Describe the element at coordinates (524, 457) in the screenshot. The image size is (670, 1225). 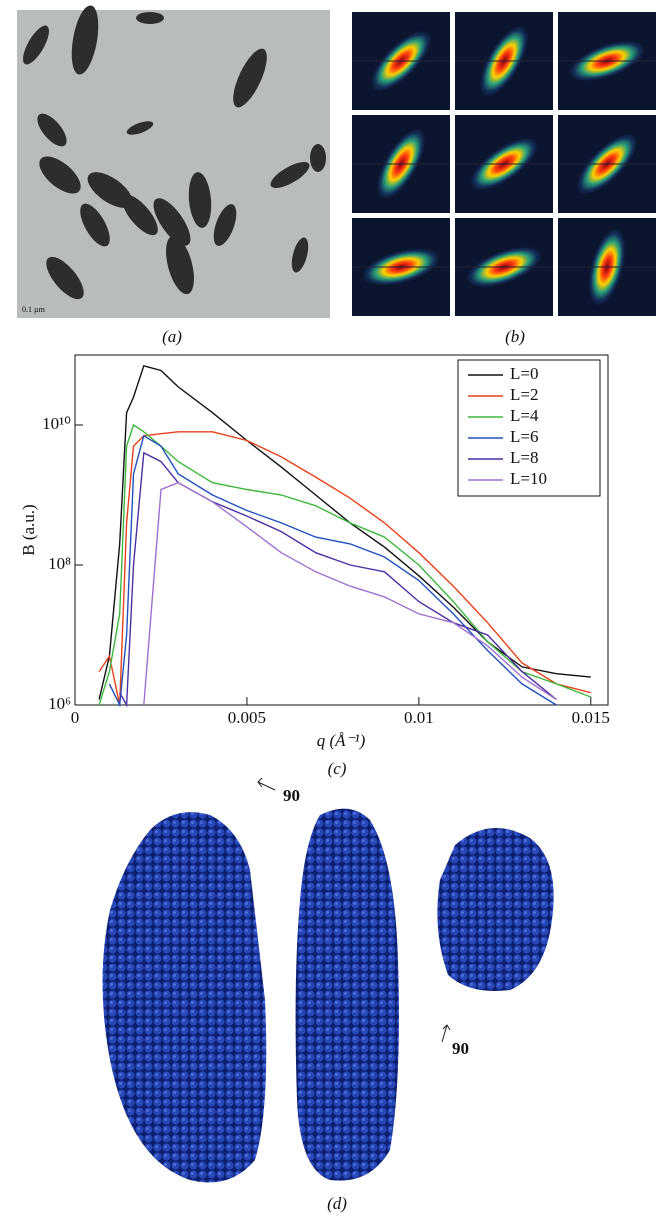
I see `legend-label: L=8` at that location.